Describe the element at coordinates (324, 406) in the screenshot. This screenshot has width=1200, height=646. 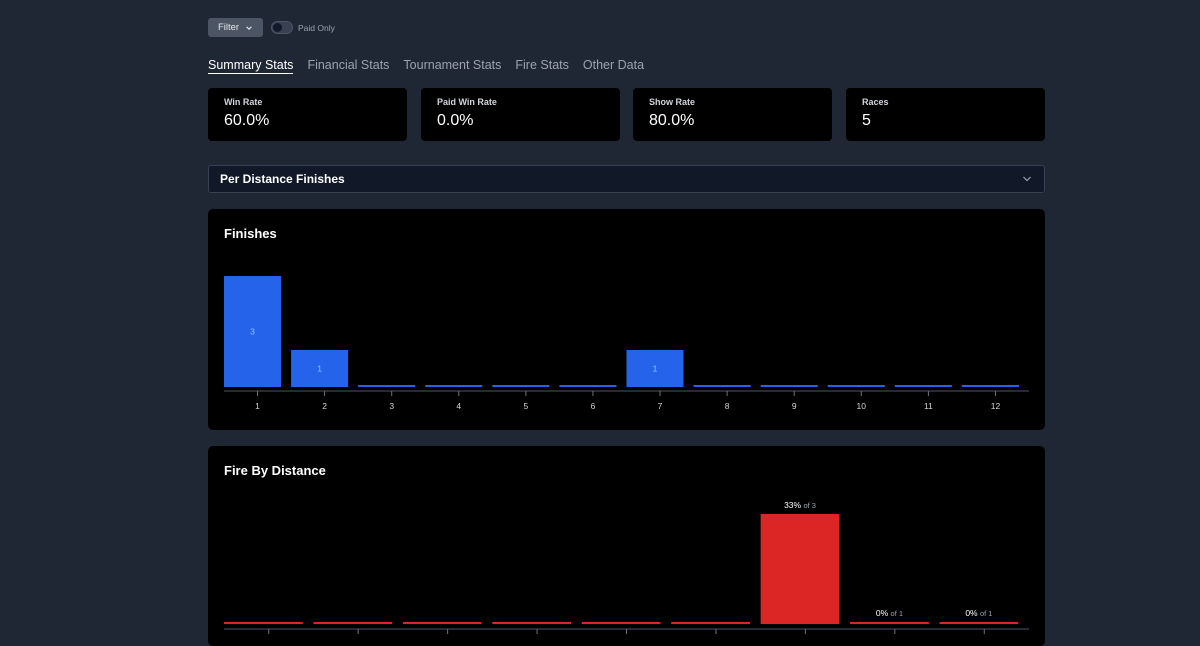
I see `x-tick-label: 2` at that location.